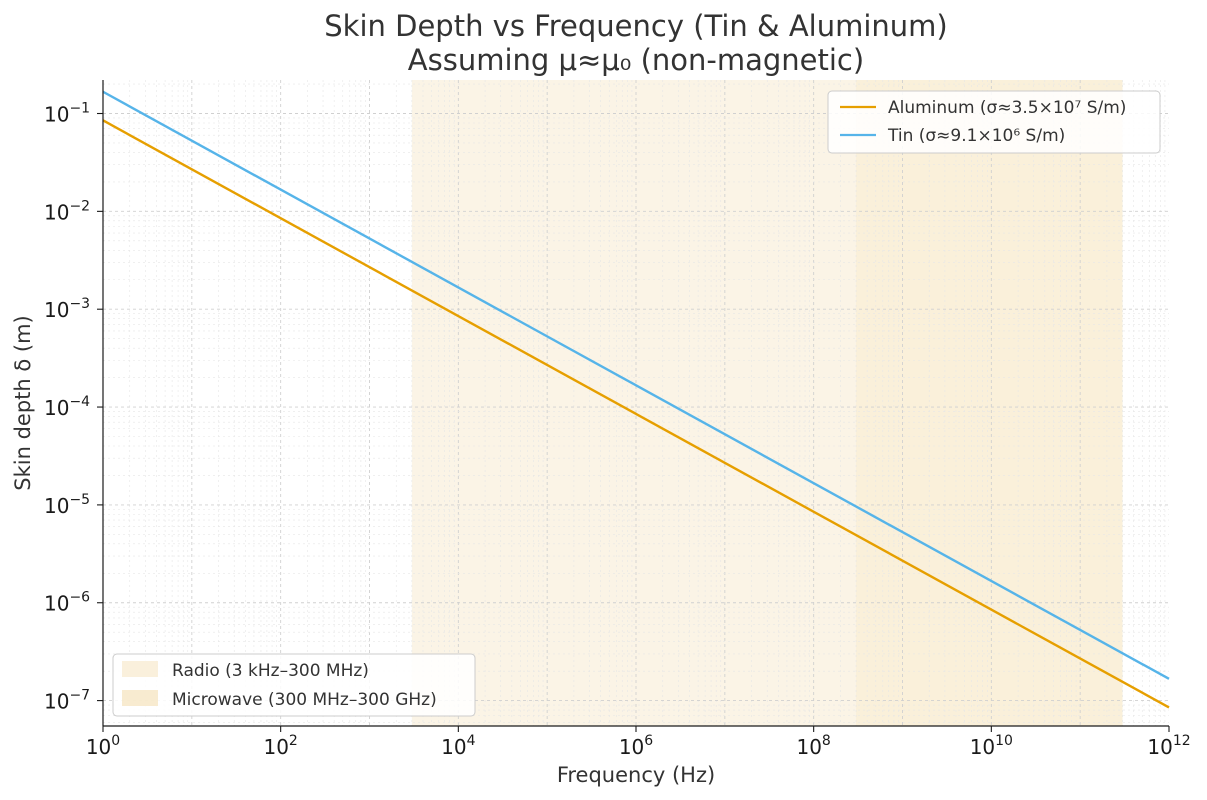  Describe the element at coordinates (140, 698) in the screenshot. I see `legend-swatch-microwave` at that location.